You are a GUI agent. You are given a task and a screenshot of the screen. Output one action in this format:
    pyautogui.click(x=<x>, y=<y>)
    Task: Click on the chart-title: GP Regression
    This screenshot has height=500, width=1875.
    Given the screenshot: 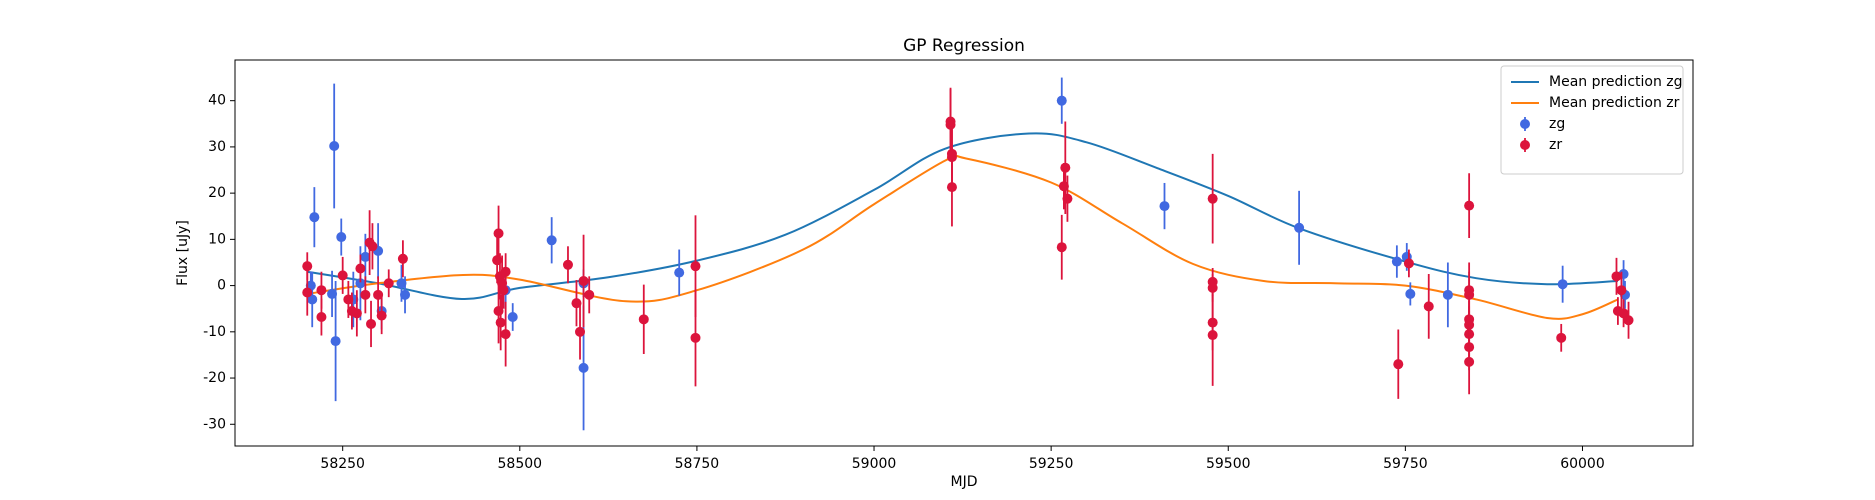 What is the action you would take?
    pyautogui.click(x=964, y=46)
    